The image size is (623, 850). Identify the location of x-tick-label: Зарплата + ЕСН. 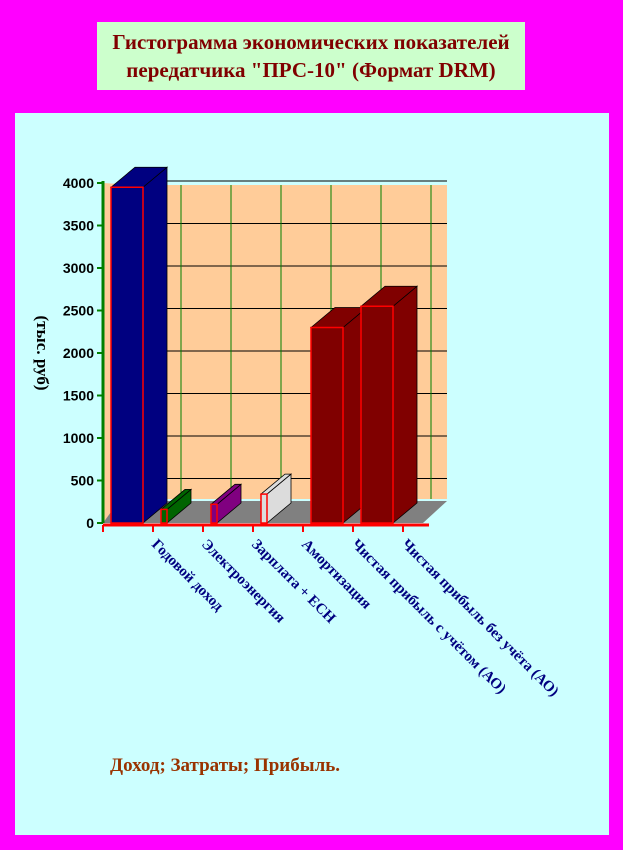
(293, 582).